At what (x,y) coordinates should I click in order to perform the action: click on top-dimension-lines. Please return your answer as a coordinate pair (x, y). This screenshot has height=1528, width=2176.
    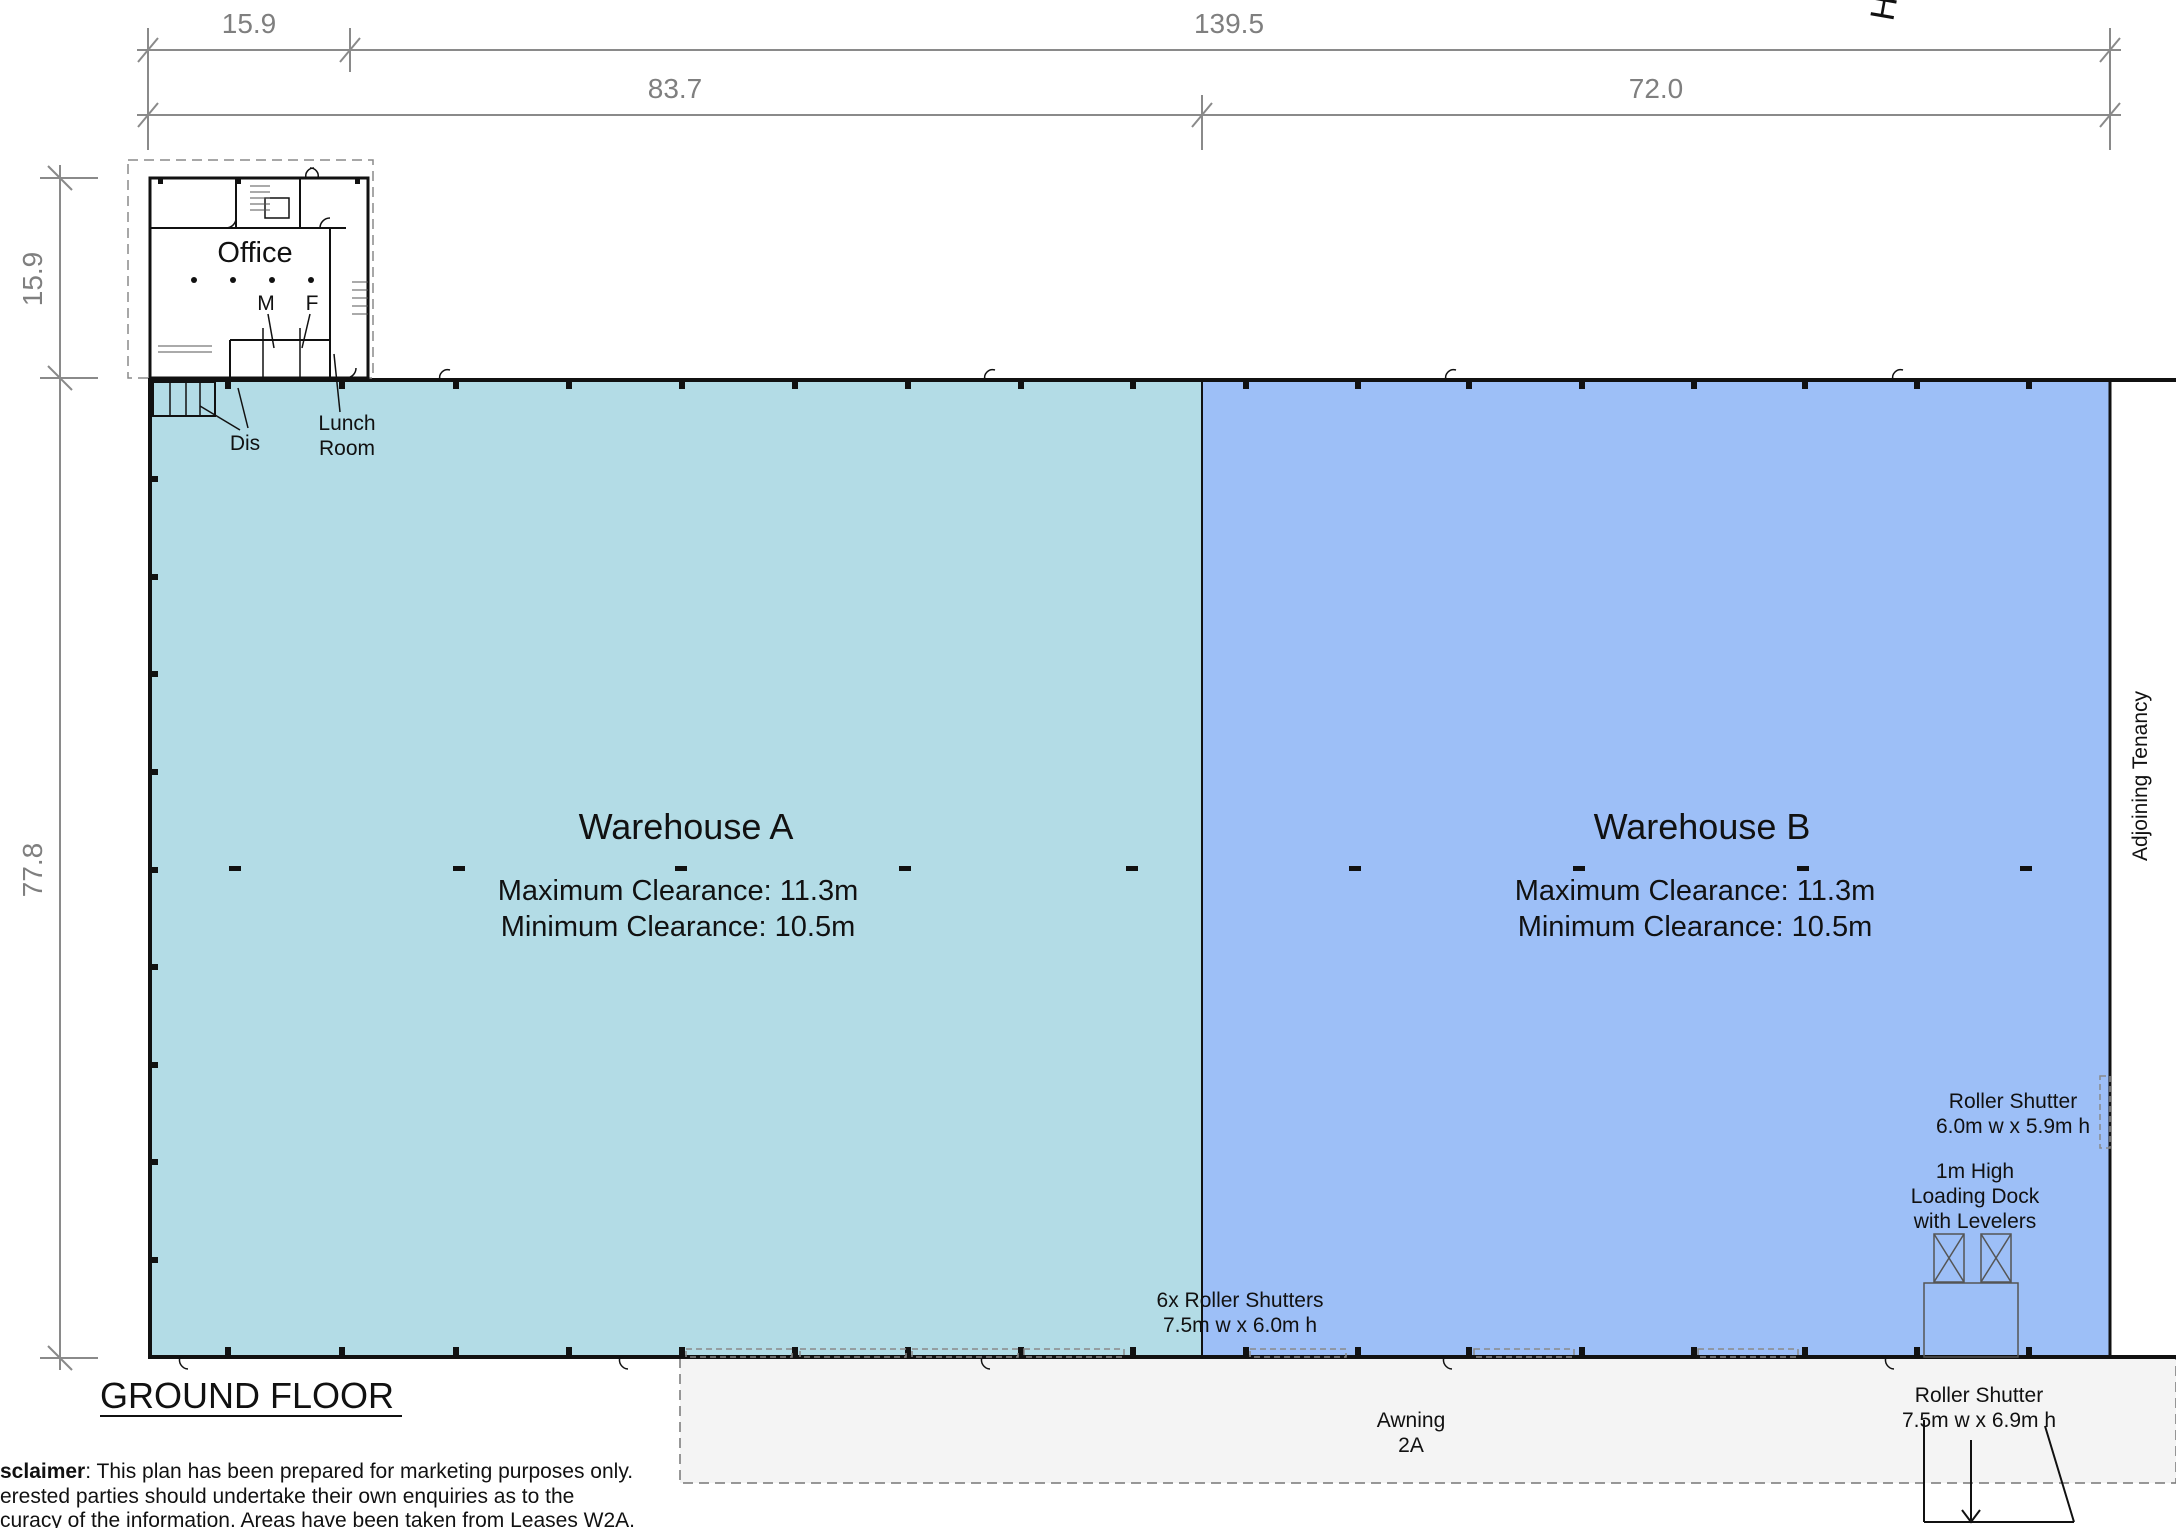
    Looking at the image, I should click on (1129, 89).